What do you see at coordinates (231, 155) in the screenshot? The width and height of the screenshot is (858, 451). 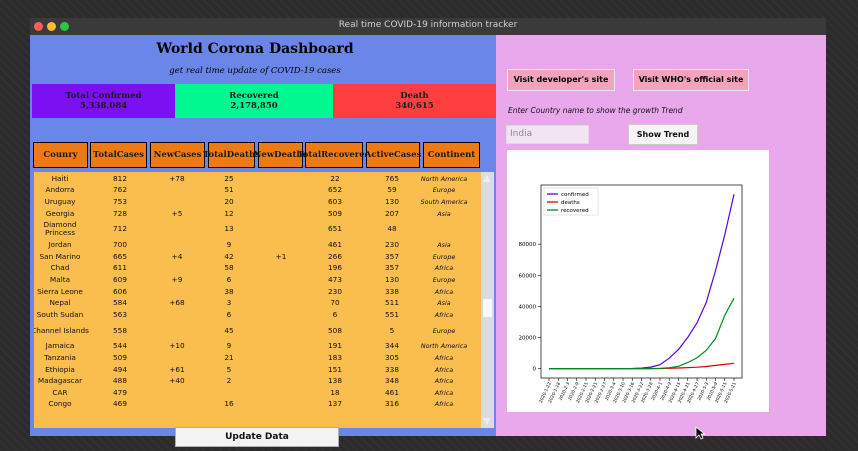 I see `column-header: Total Deaths` at bounding box center [231, 155].